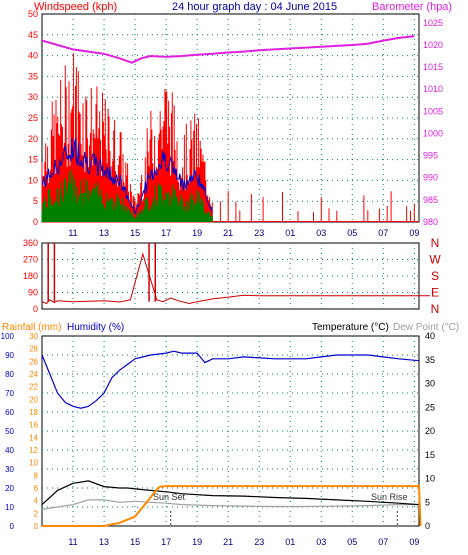 This screenshot has width=468, height=555. I want to click on rainfall-tick-label: 6, so click(36, 488).